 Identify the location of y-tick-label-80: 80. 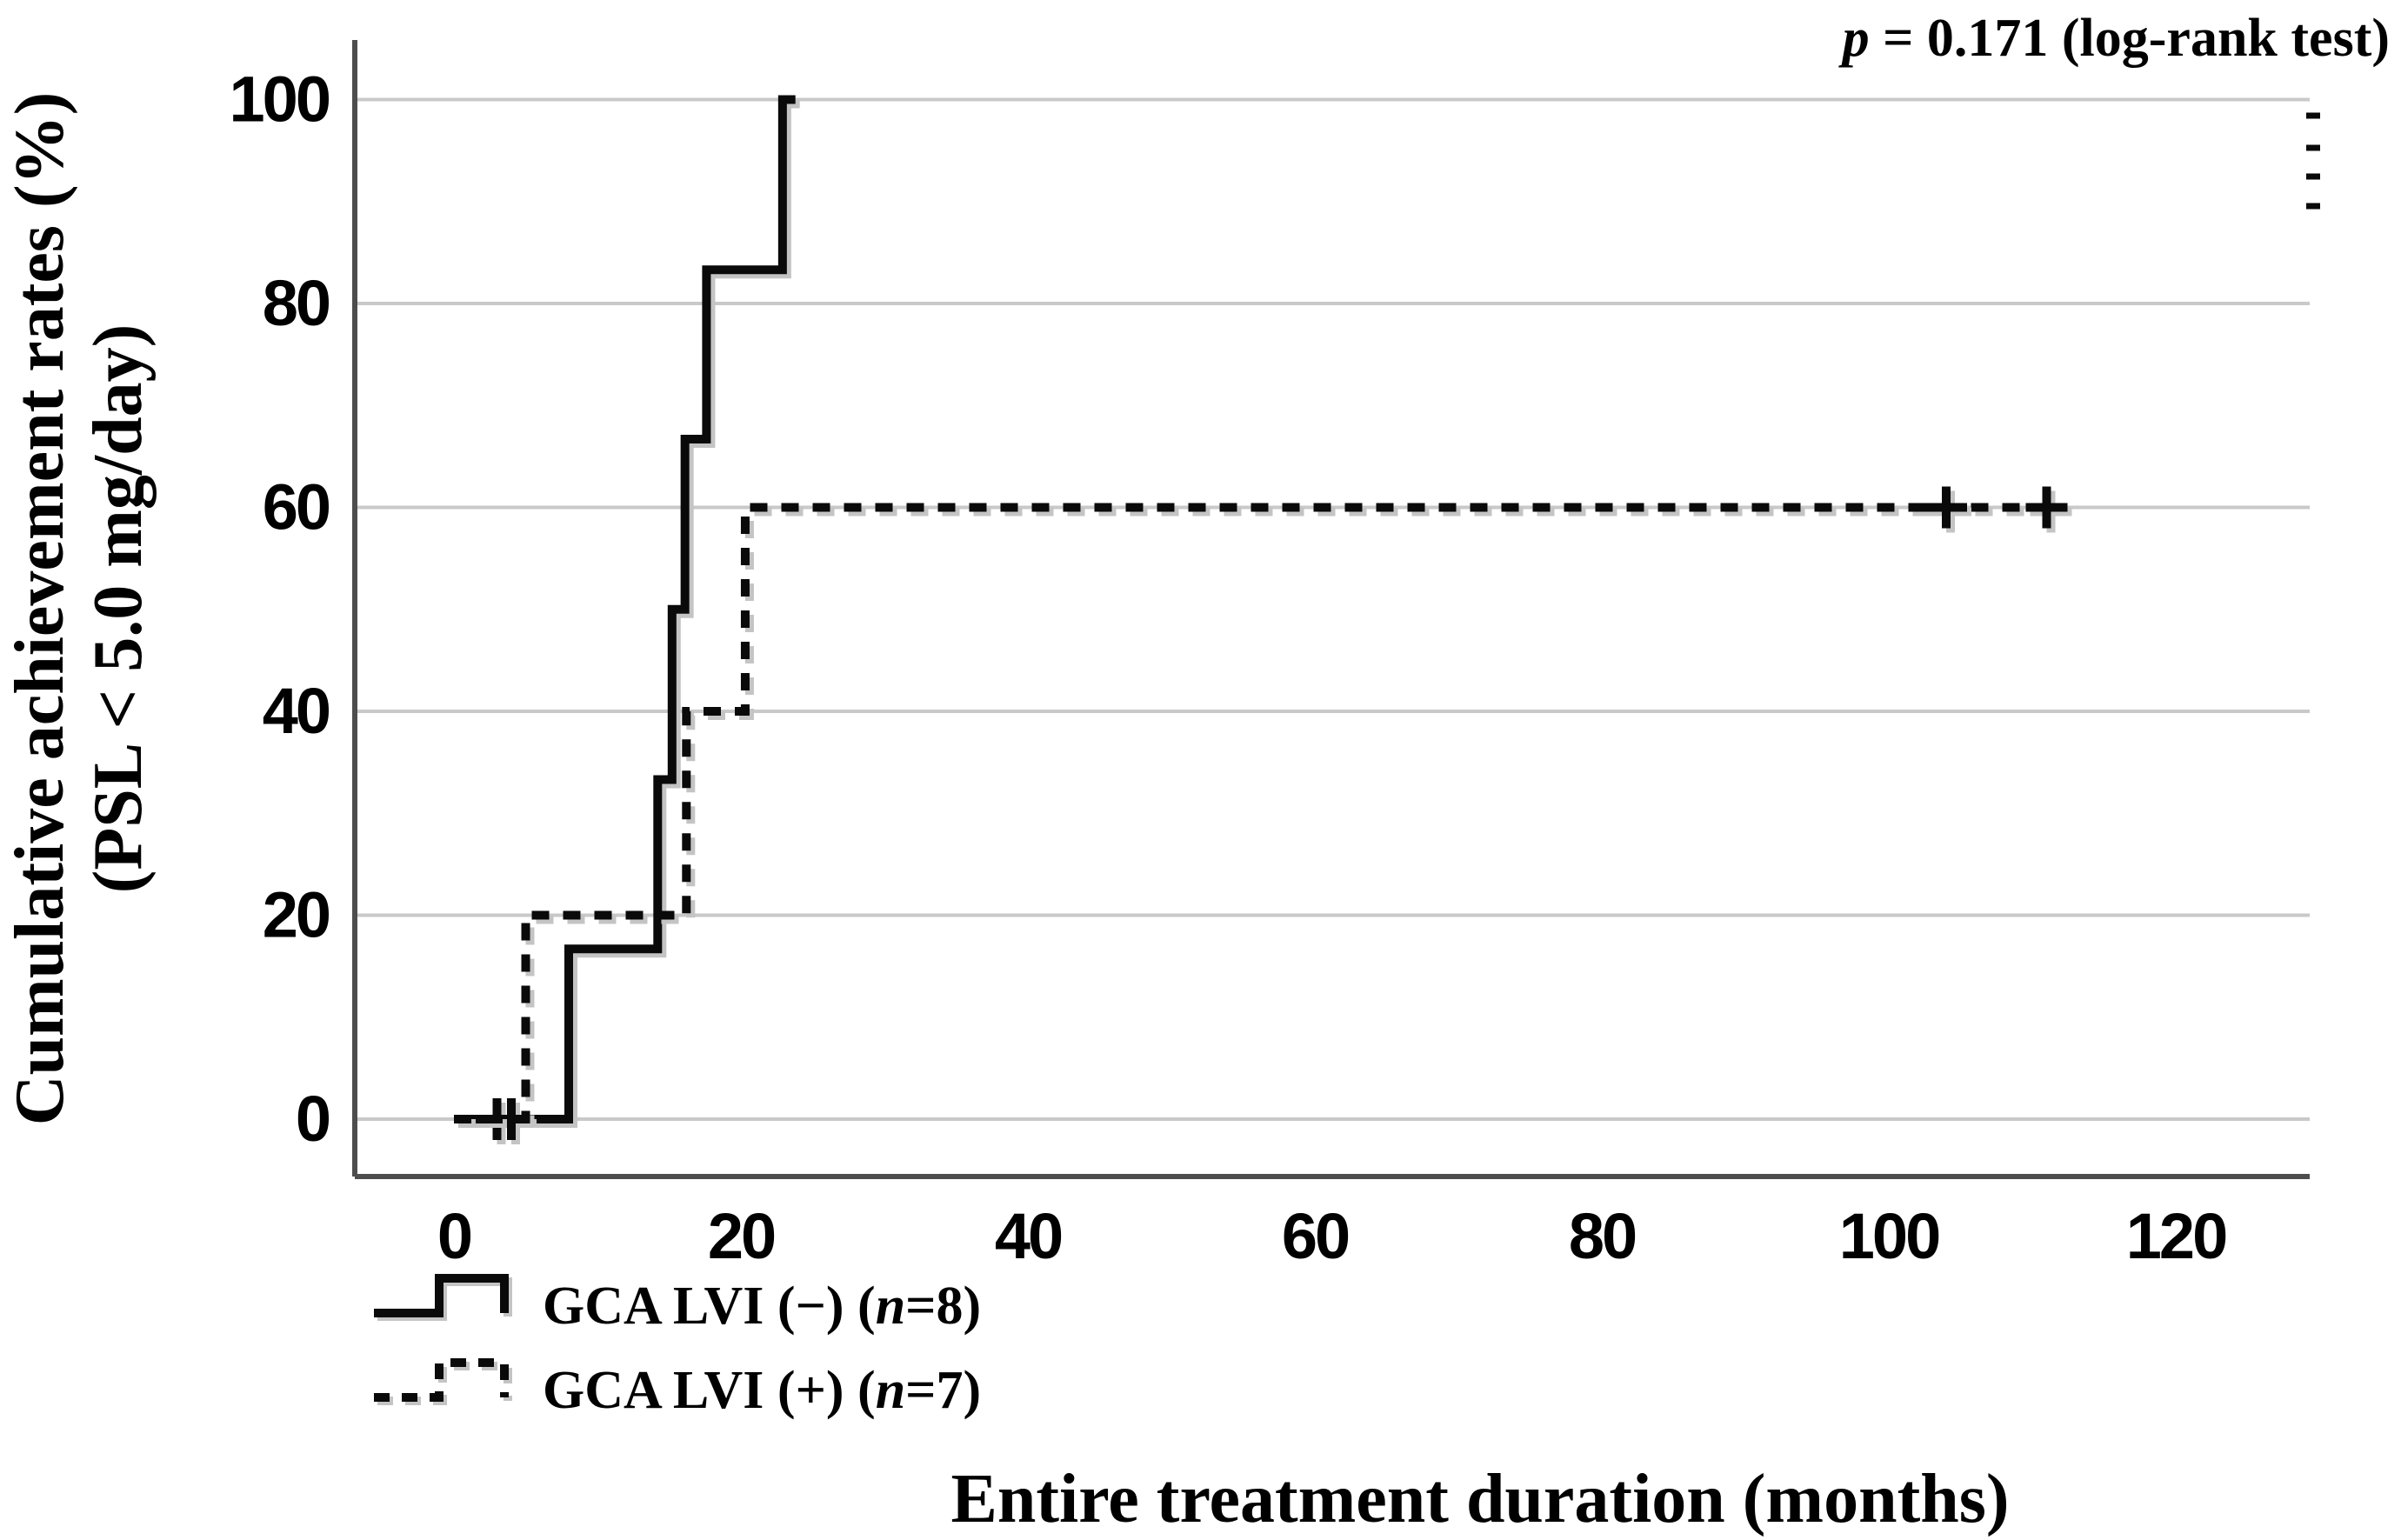
(296, 303).